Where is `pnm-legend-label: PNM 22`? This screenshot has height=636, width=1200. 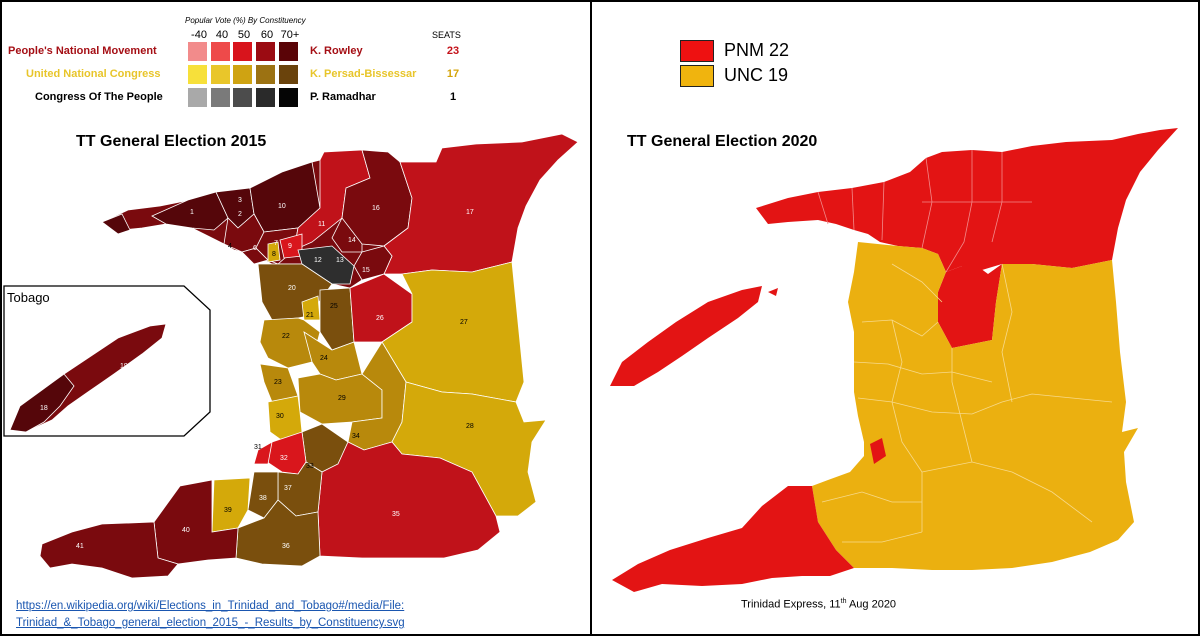 pnm-legend-label: PNM 22 is located at coordinates (757, 50).